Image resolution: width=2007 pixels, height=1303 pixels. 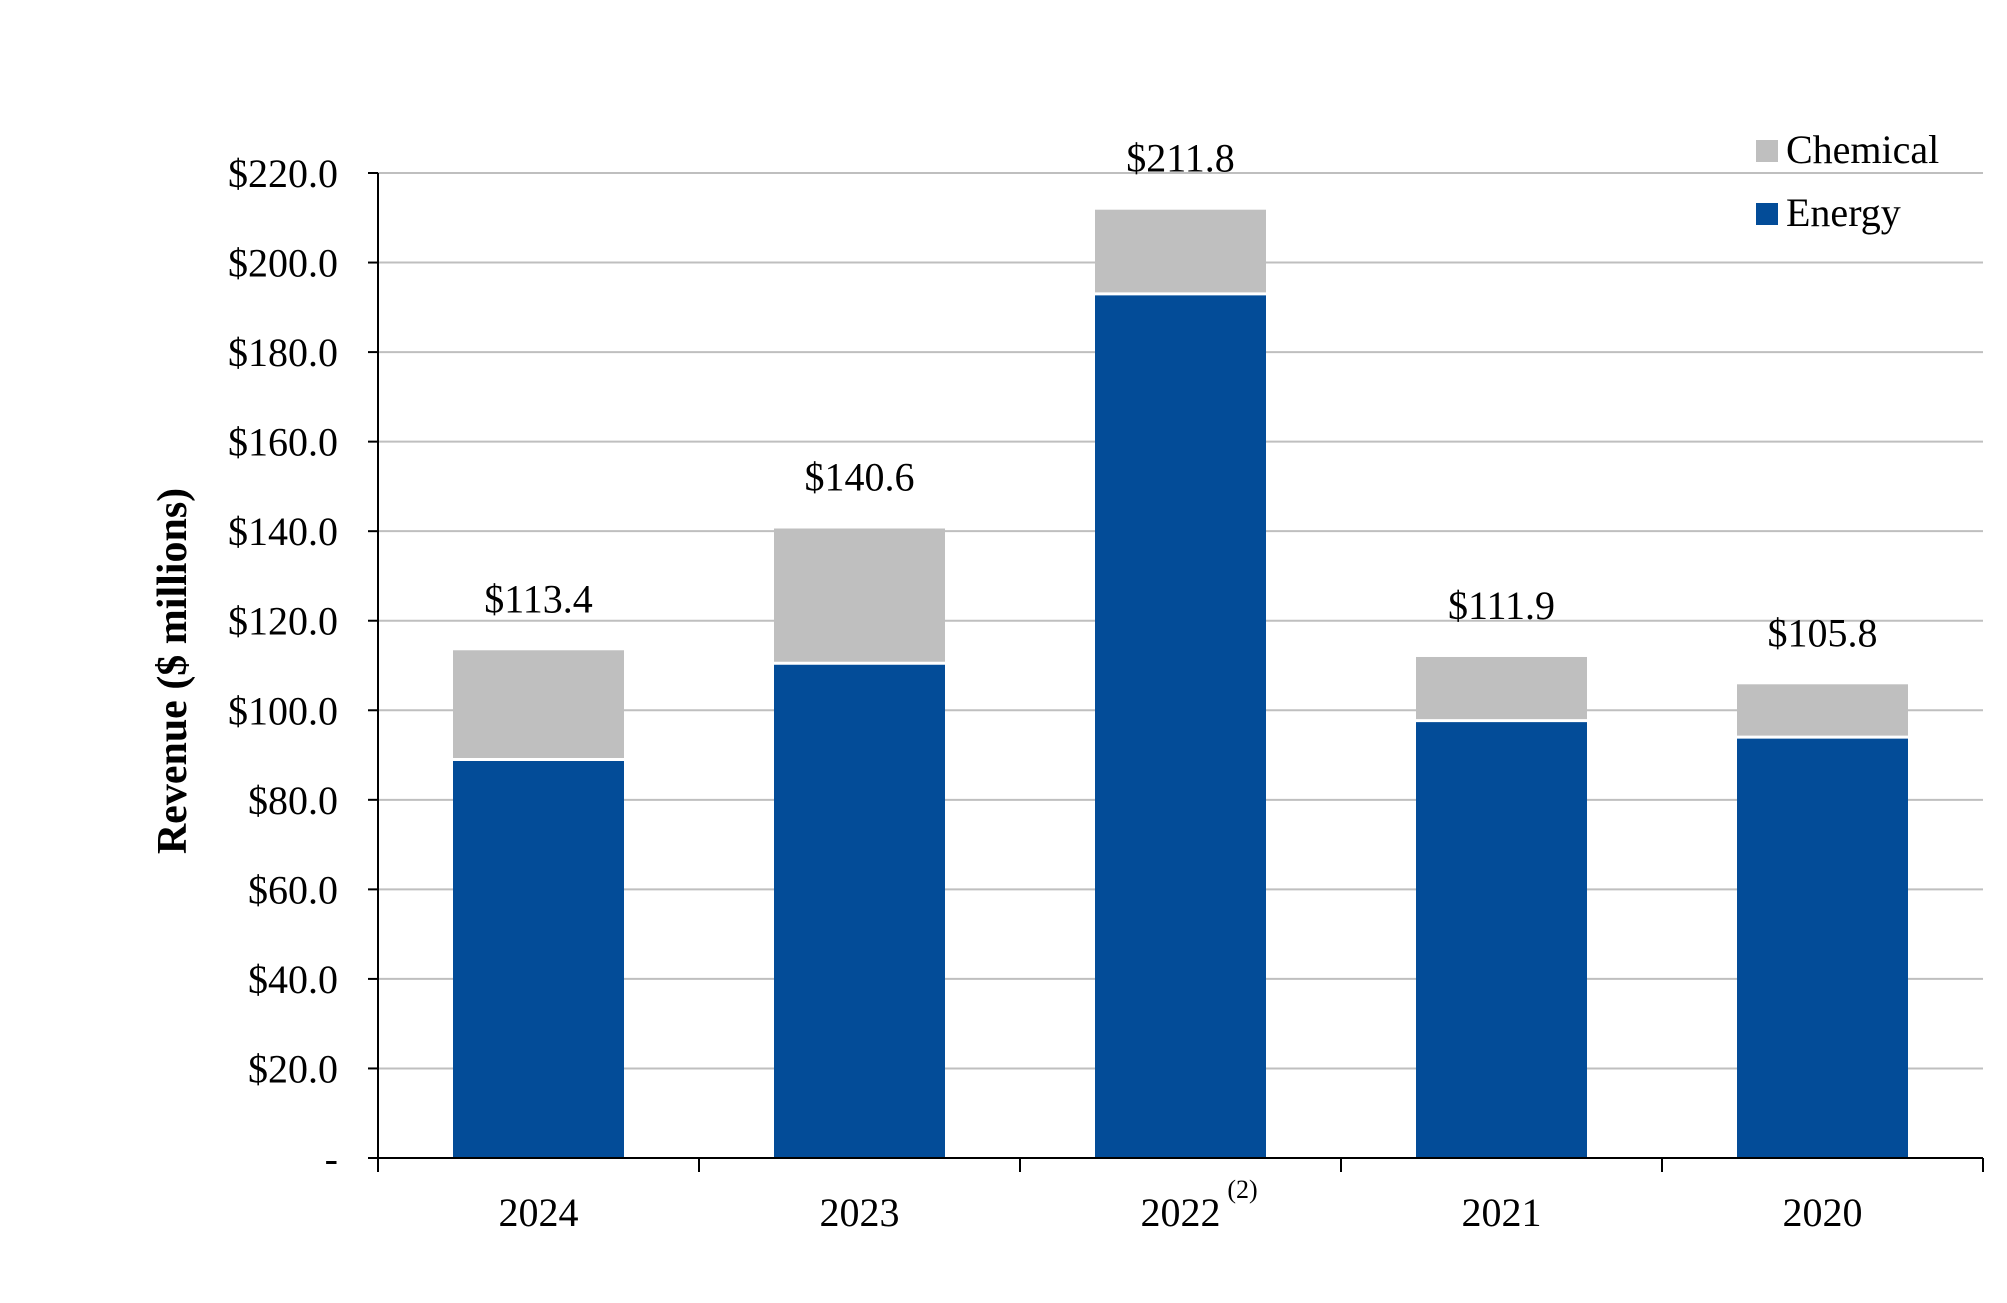 I want to click on bar-energy-2024, so click(x=538, y=958).